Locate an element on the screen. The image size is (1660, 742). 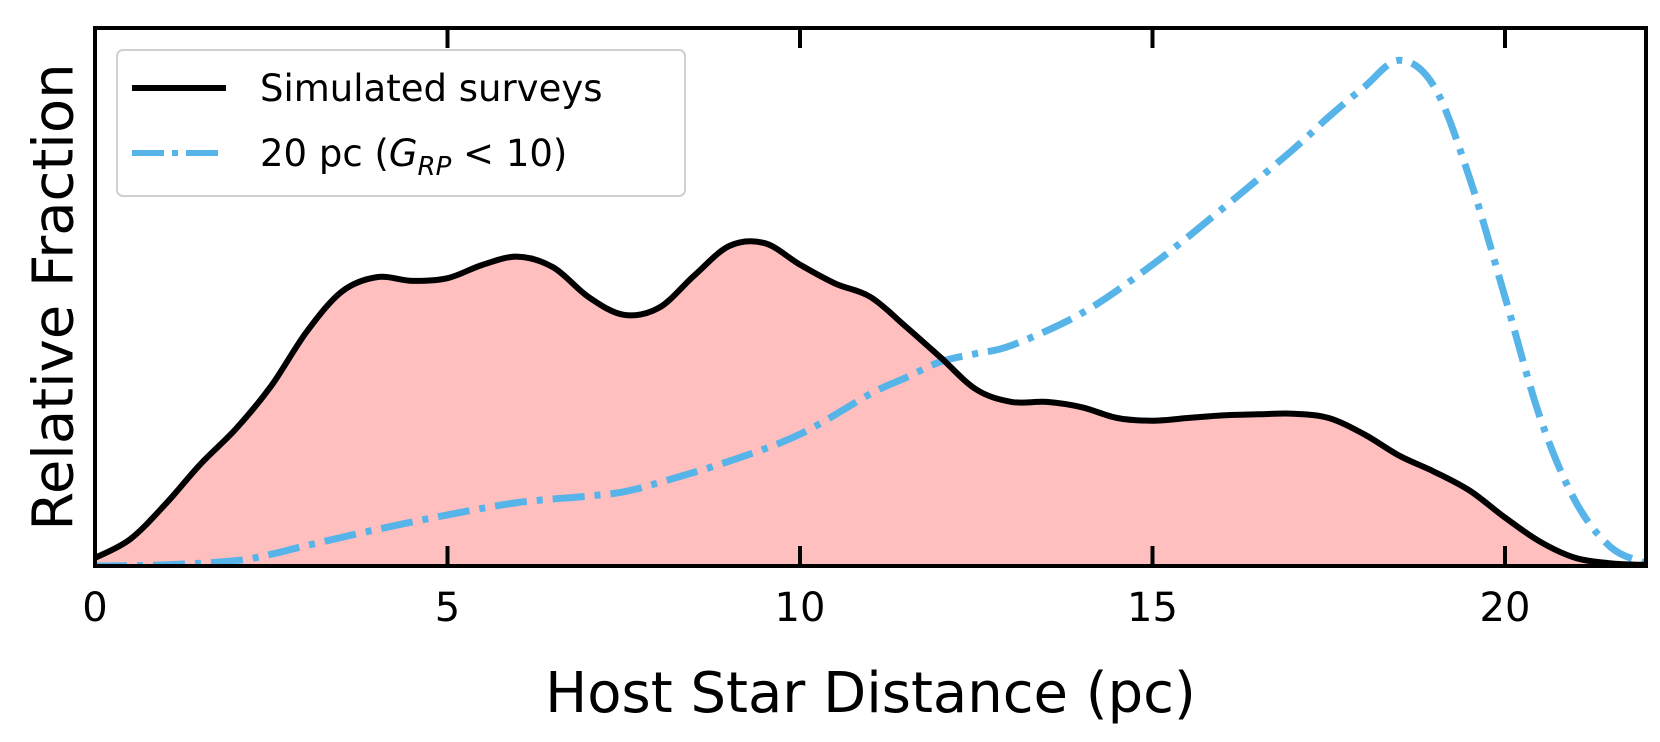
legend: Simulated surveys 20 pc (GRP < 10) is located at coordinates (401, 123).